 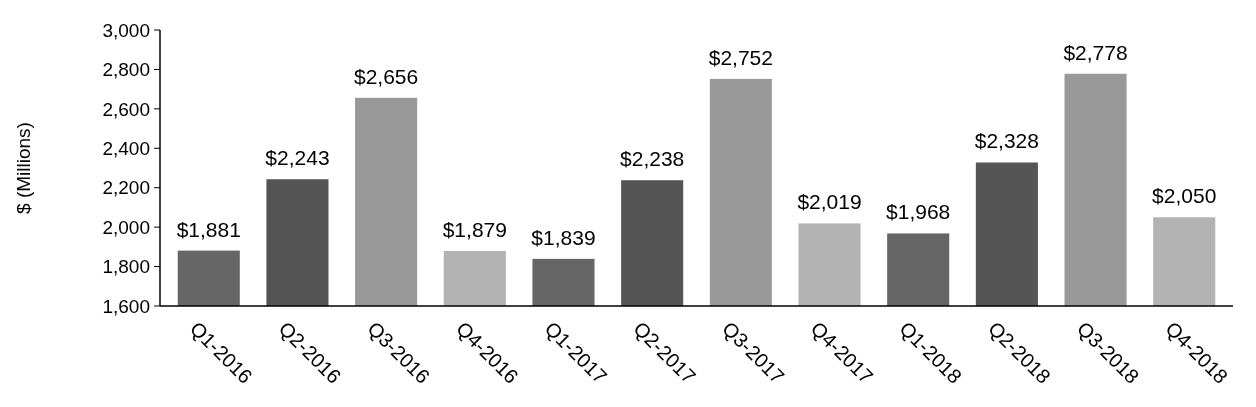 I want to click on data-label: $2,243, so click(x=297, y=158).